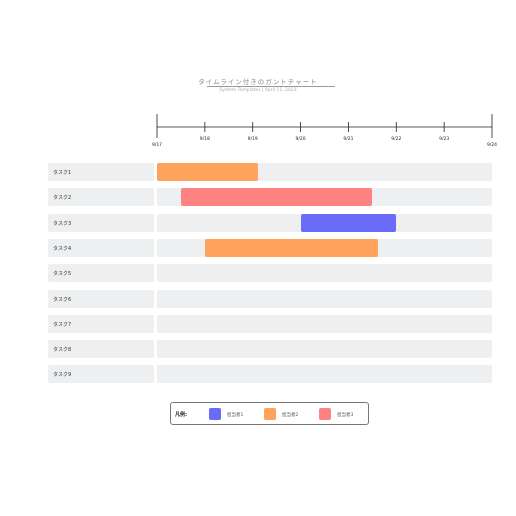 The height and width of the screenshot is (516, 516). Describe the element at coordinates (62, 350) in the screenshot. I see `task-label: タスク8` at that location.